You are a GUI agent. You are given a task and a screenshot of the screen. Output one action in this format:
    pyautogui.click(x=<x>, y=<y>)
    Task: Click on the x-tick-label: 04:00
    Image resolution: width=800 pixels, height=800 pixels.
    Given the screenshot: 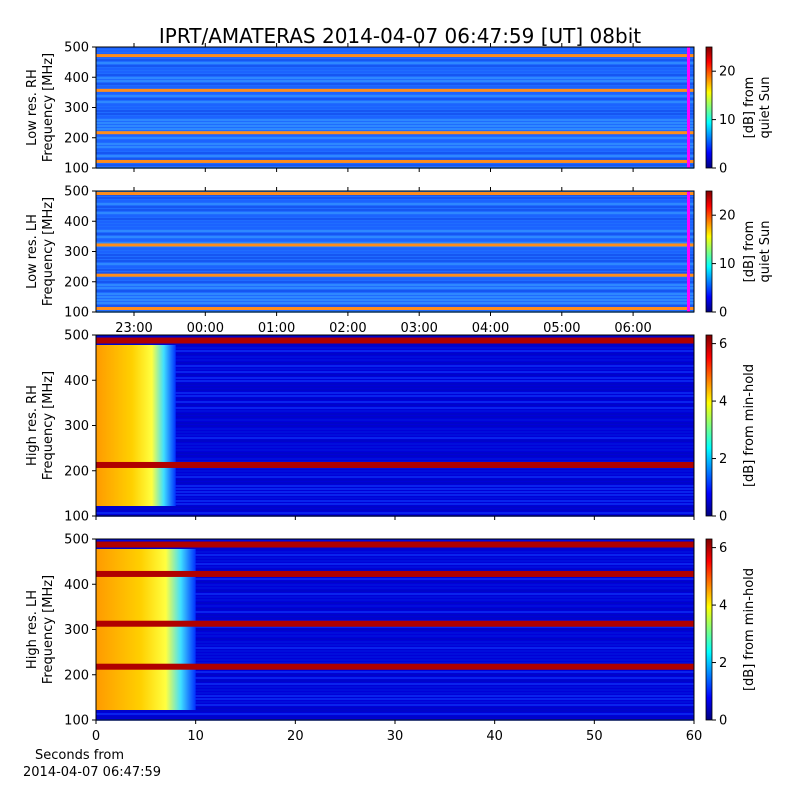 What is the action you would take?
    pyautogui.click(x=490, y=328)
    